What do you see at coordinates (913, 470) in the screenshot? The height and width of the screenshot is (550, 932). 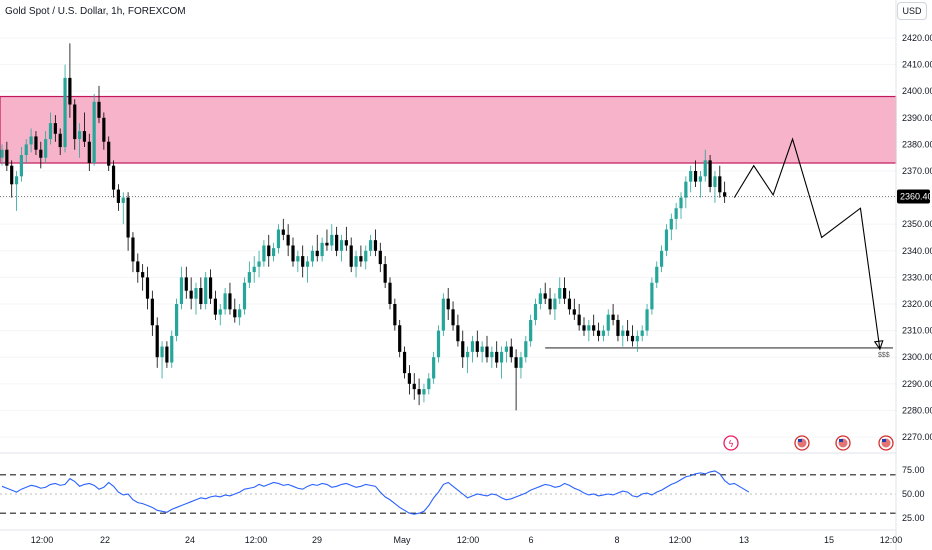 I see `rsi-tick-label: 75.00` at bounding box center [913, 470].